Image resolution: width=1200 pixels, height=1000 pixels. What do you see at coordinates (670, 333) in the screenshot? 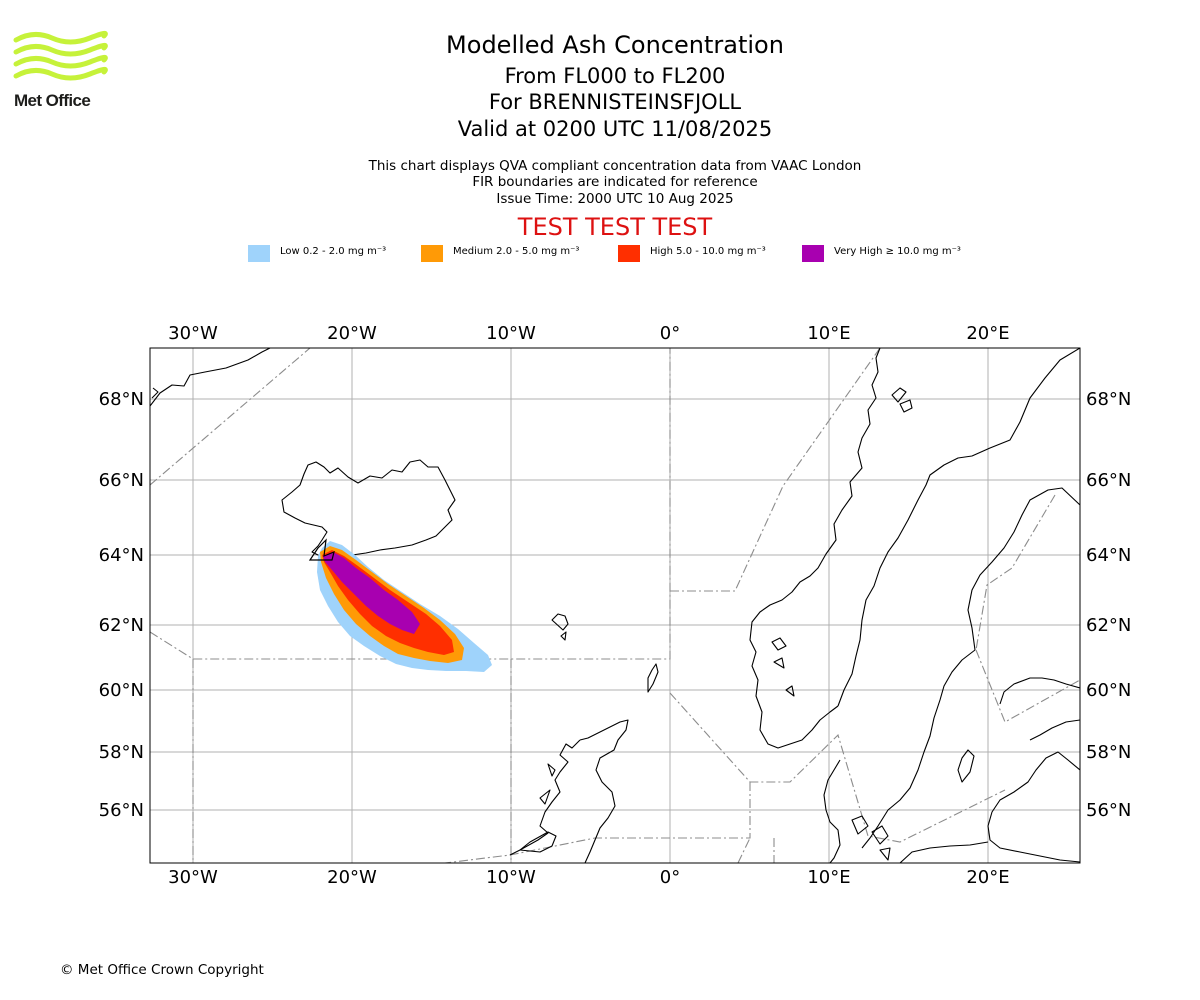
I see `lon-label-top: 0°` at bounding box center [670, 333].